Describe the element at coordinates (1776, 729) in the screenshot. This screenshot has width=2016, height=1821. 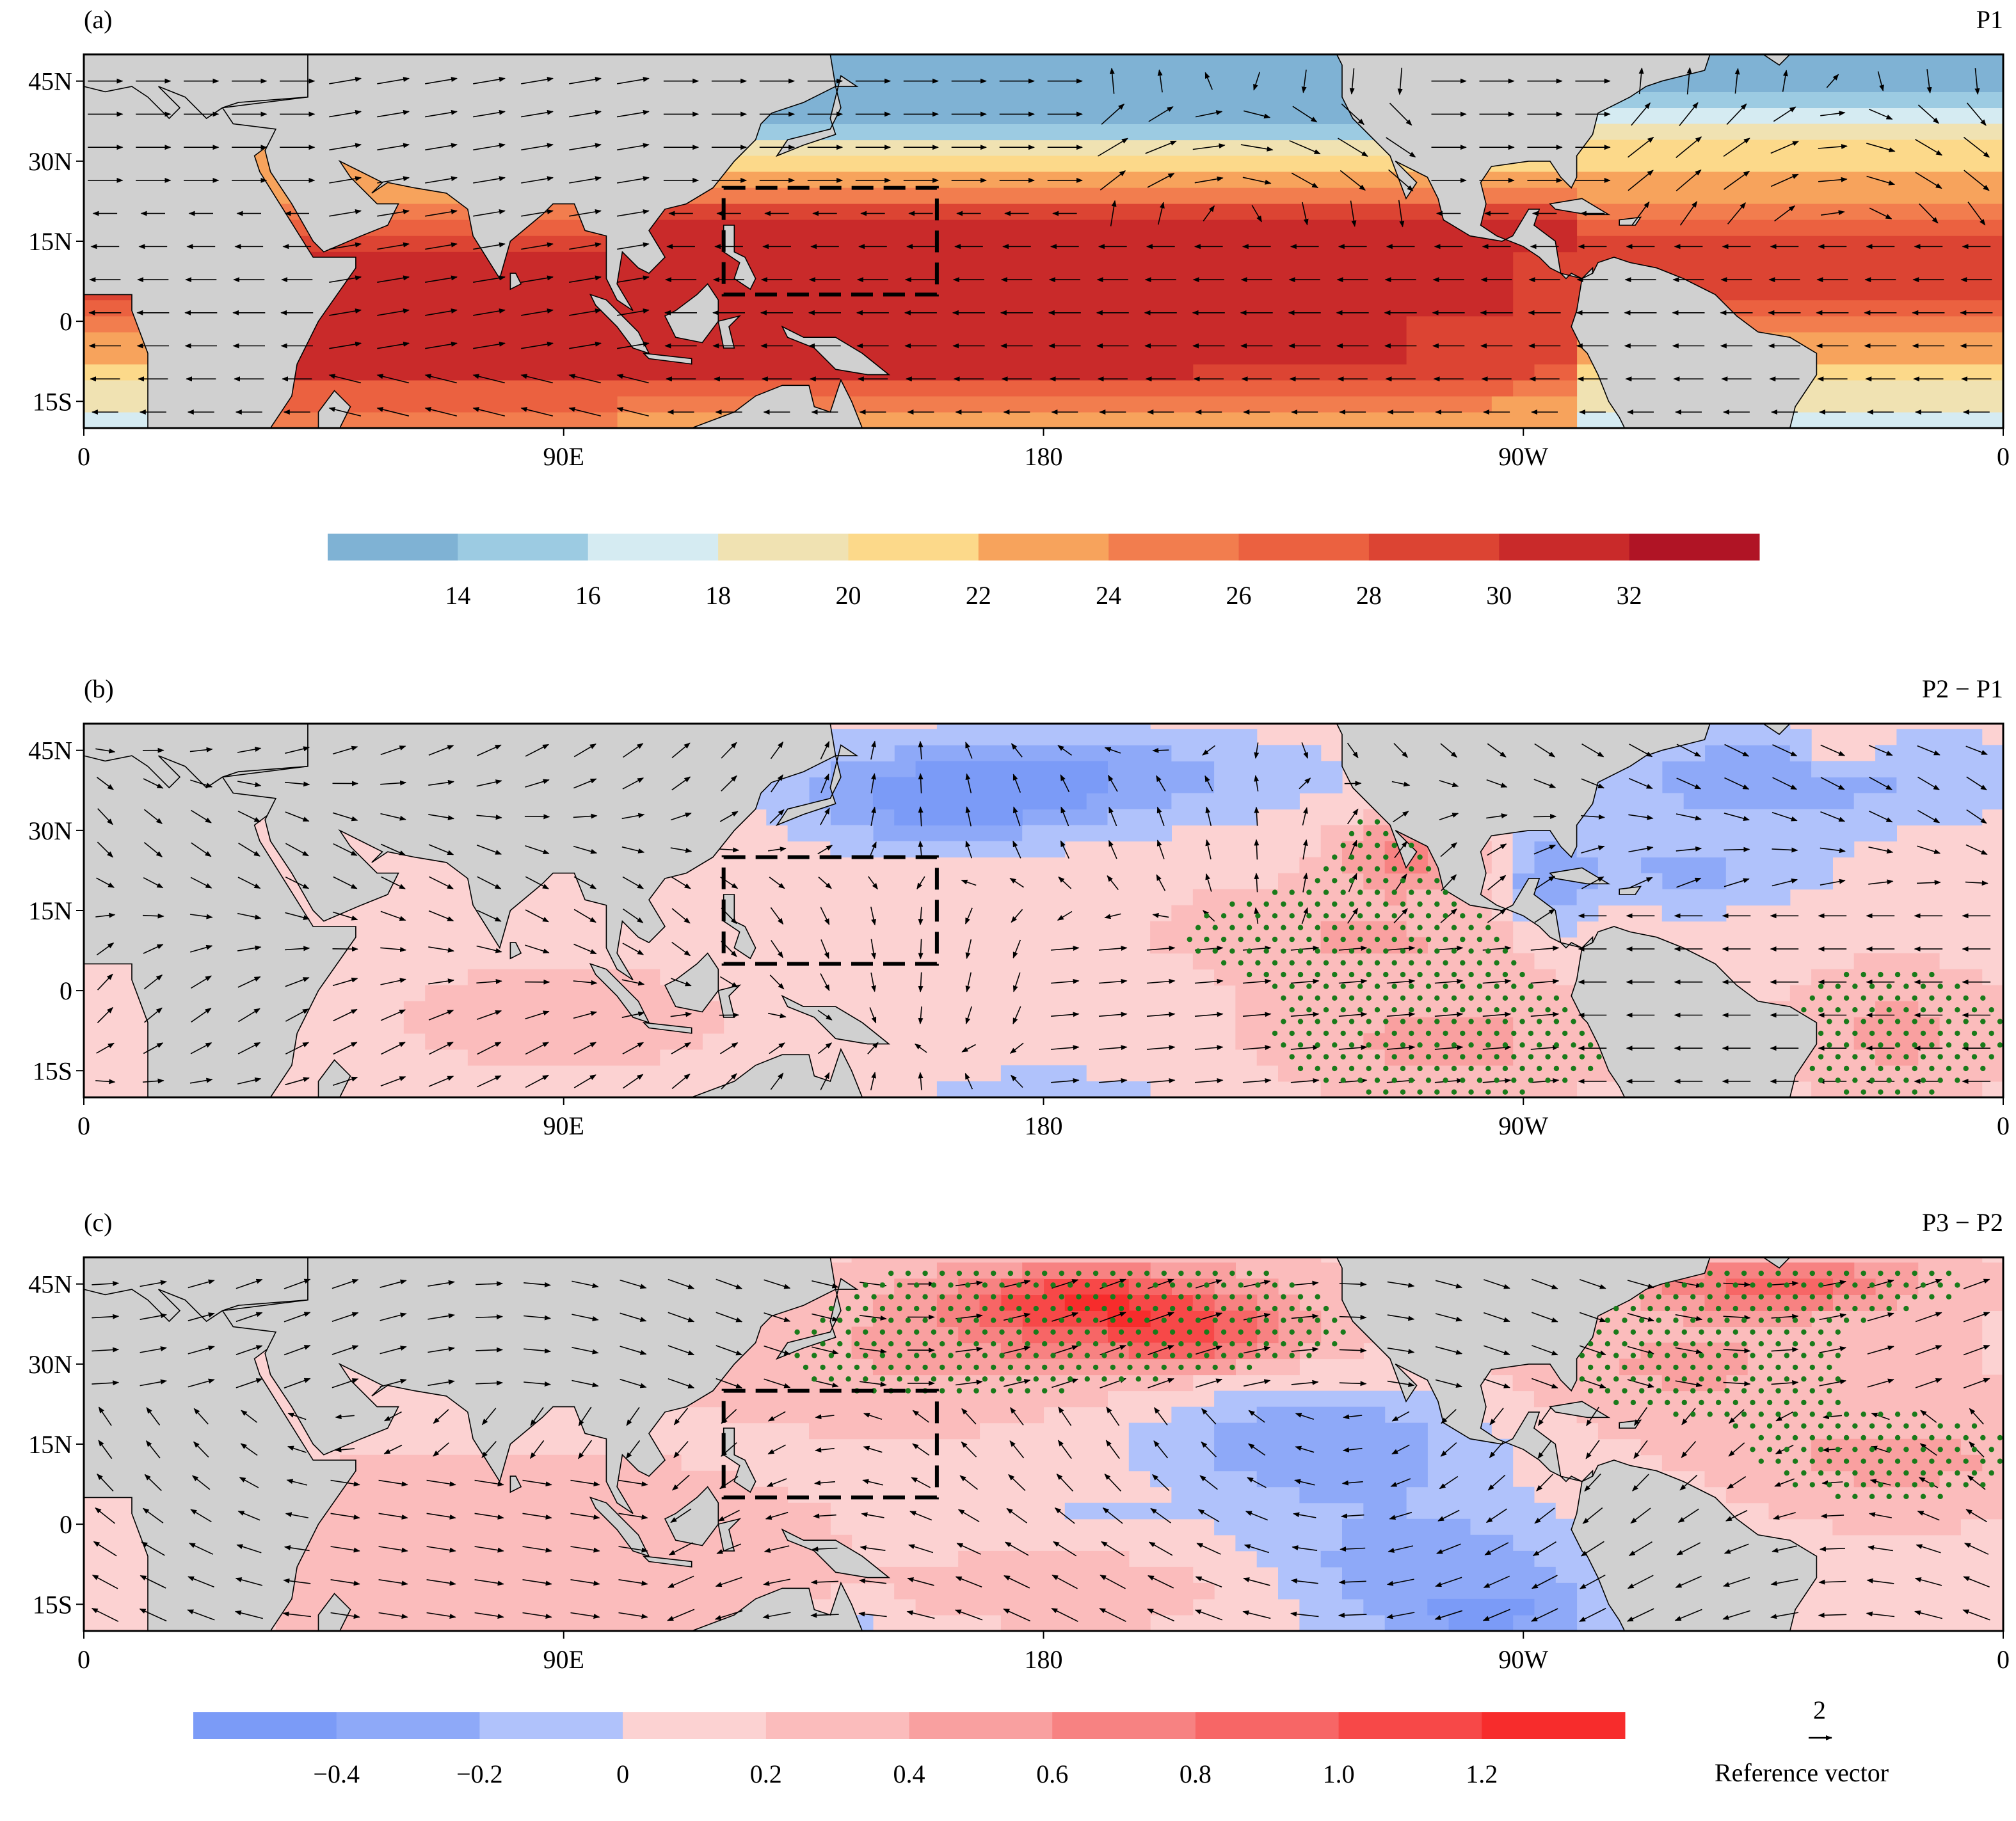
I see `land-greenland-tip` at that location.